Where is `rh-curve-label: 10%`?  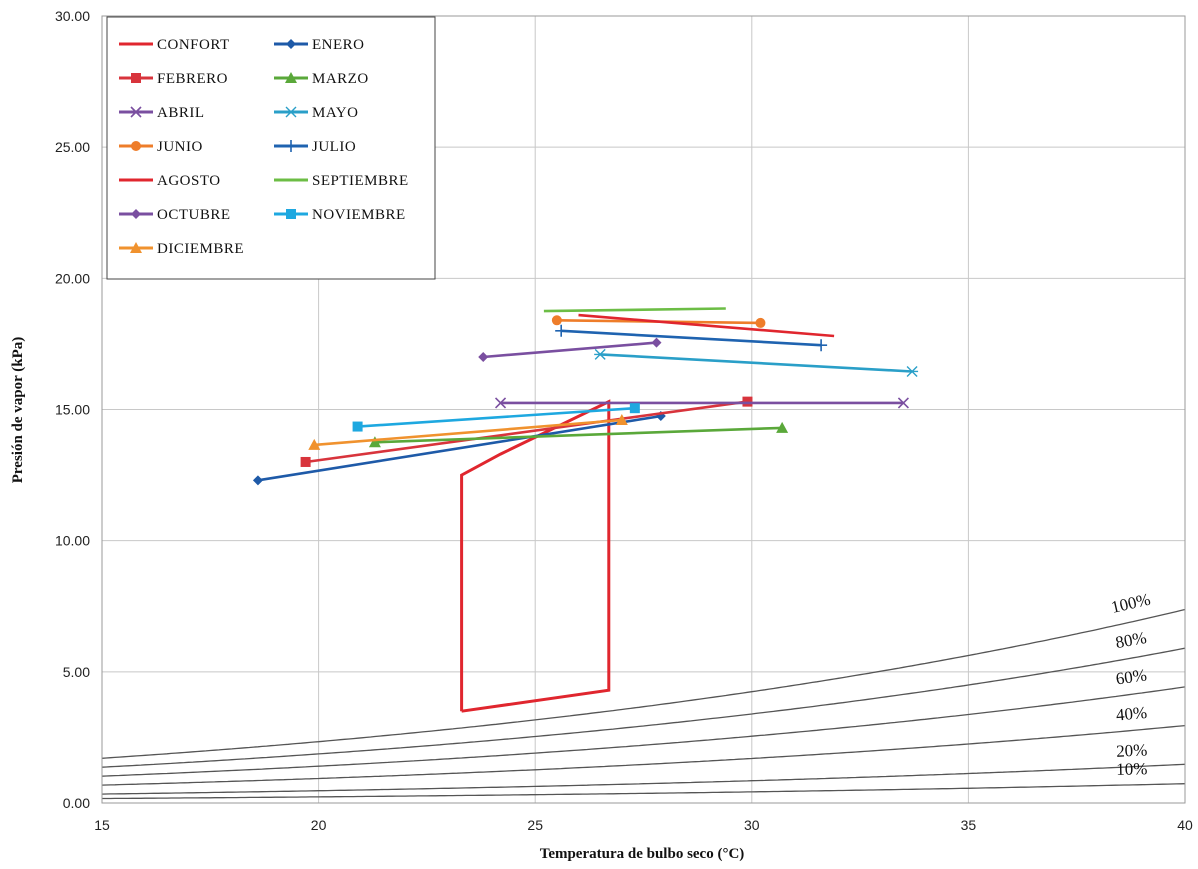 rh-curve-label: 10% is located at coordinates (1132, 769).